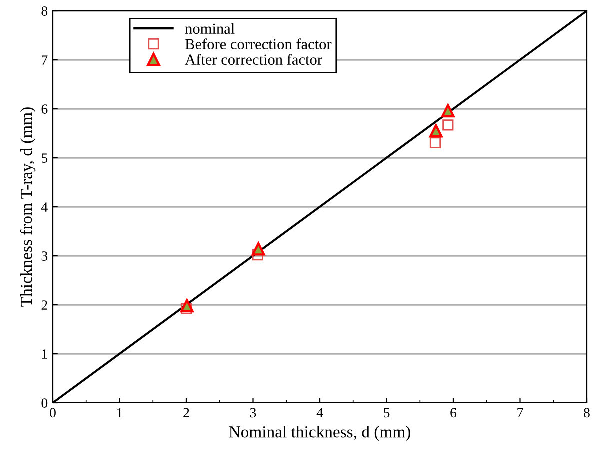 Image resolution: width=597 pixels, height=453 pixels. What do you see at coordinates (45, 109) in the screenshot?
I see `y-tick-label: 6` at bounding box center [45, 109].